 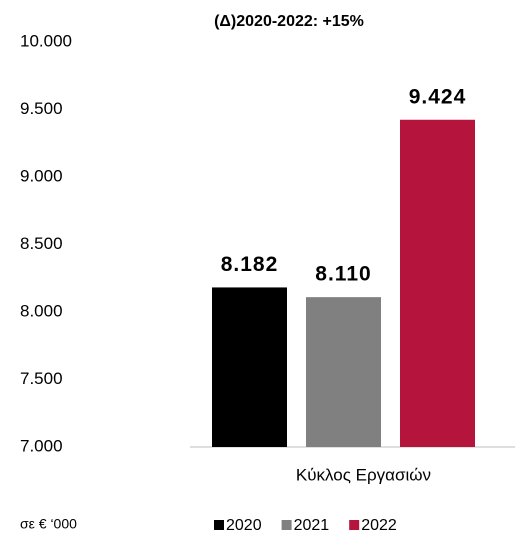 I want to click on y-tick-label: 8.500, so click(x=41, y=243).